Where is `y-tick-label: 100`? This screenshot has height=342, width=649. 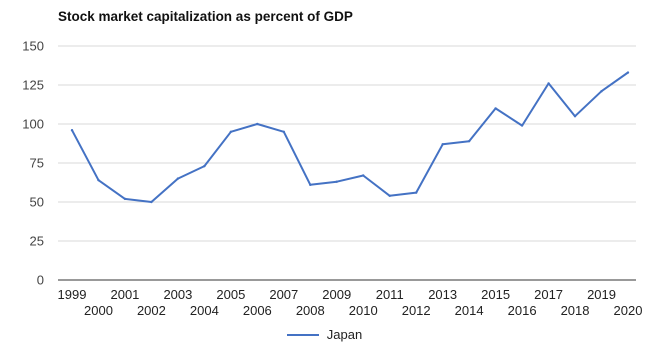
y-tick-label: 100 is located at coordinates (33, 124).